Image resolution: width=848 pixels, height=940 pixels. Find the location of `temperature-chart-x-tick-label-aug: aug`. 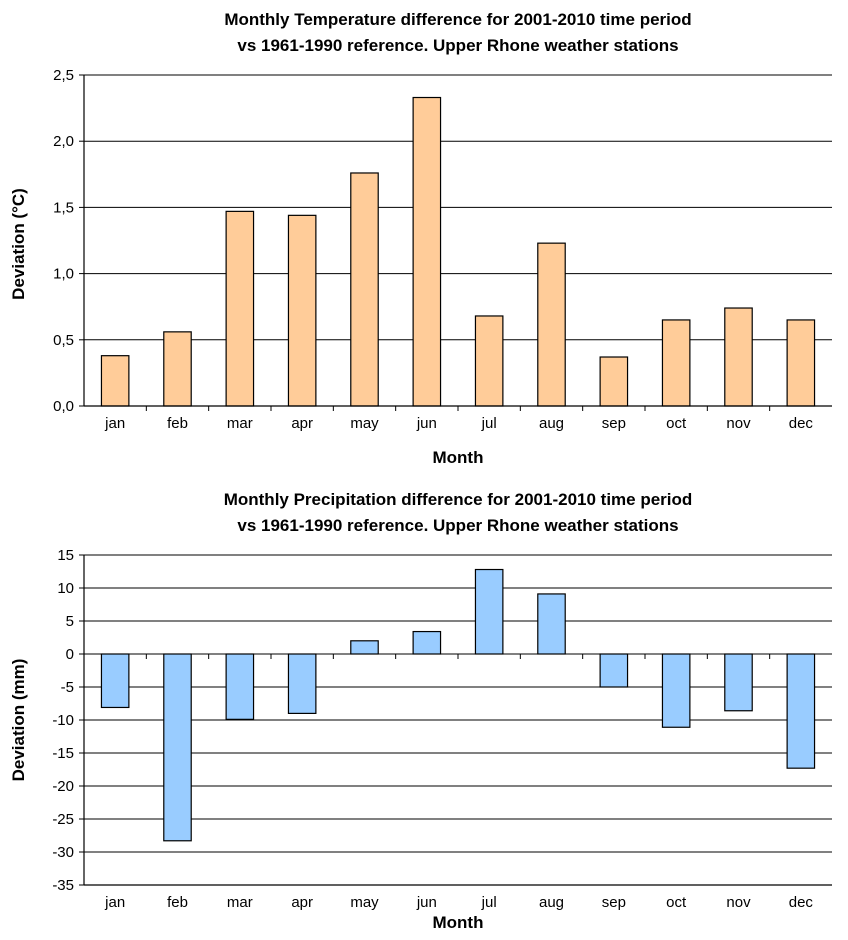

temperature-chart-x-tick-label-aug: aug is located at coordinates (551, 423).